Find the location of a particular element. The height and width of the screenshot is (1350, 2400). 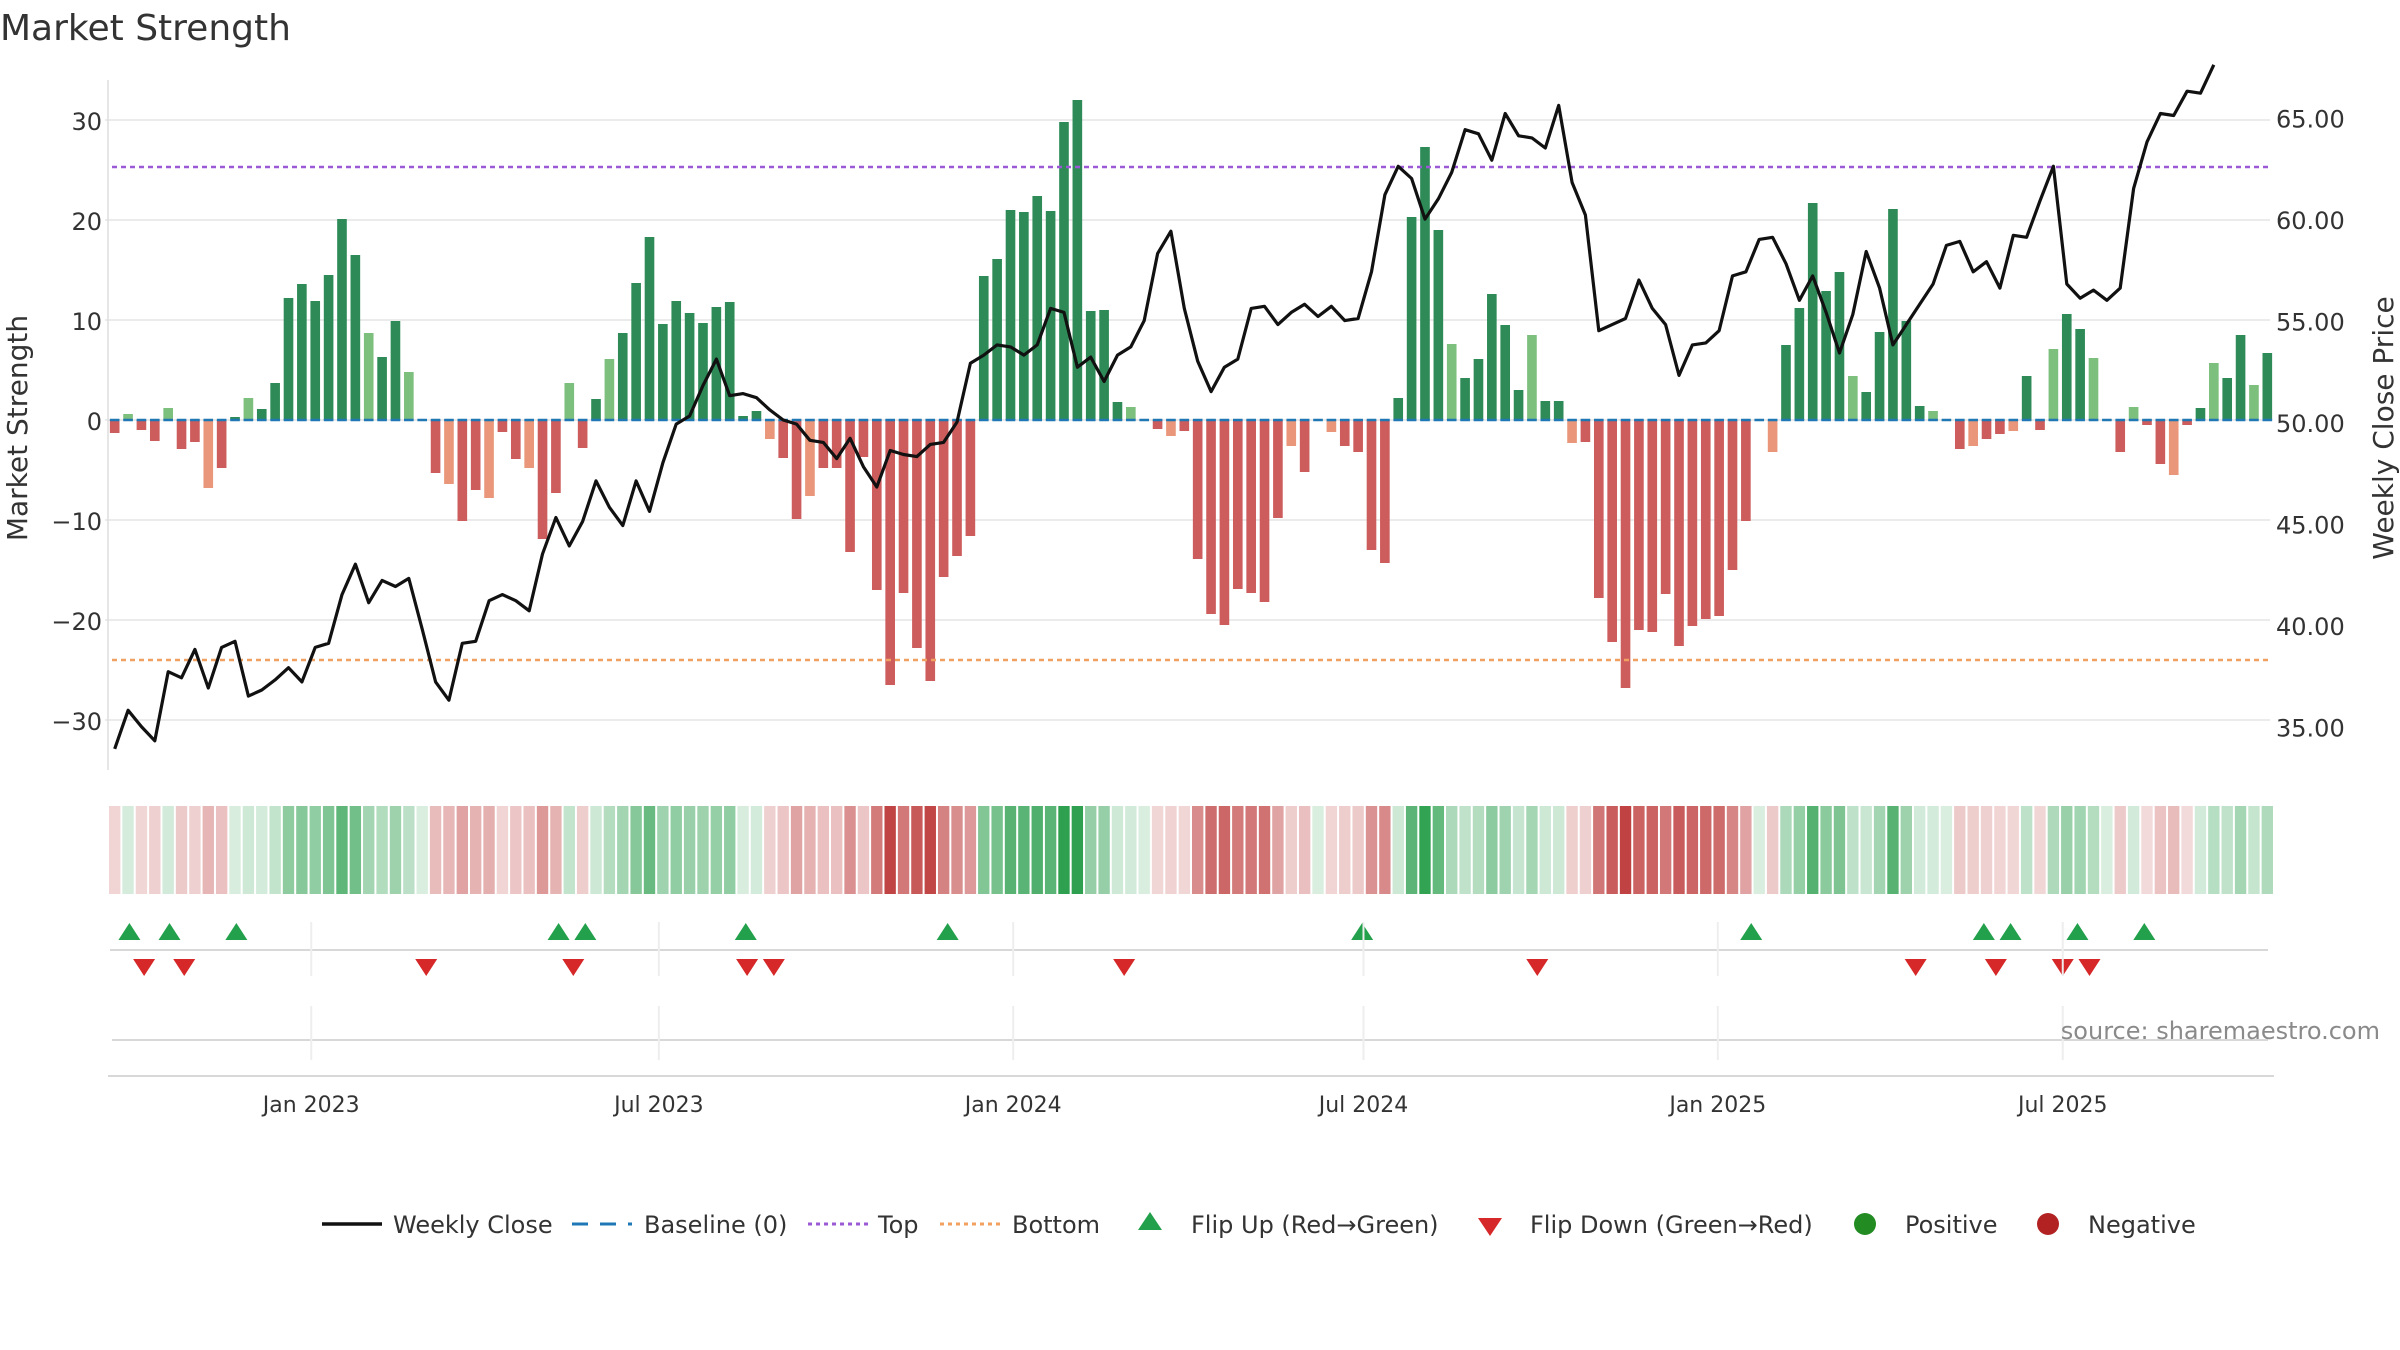

x-tick-label: Jul 2023 is located at coordinates (658, 1105).